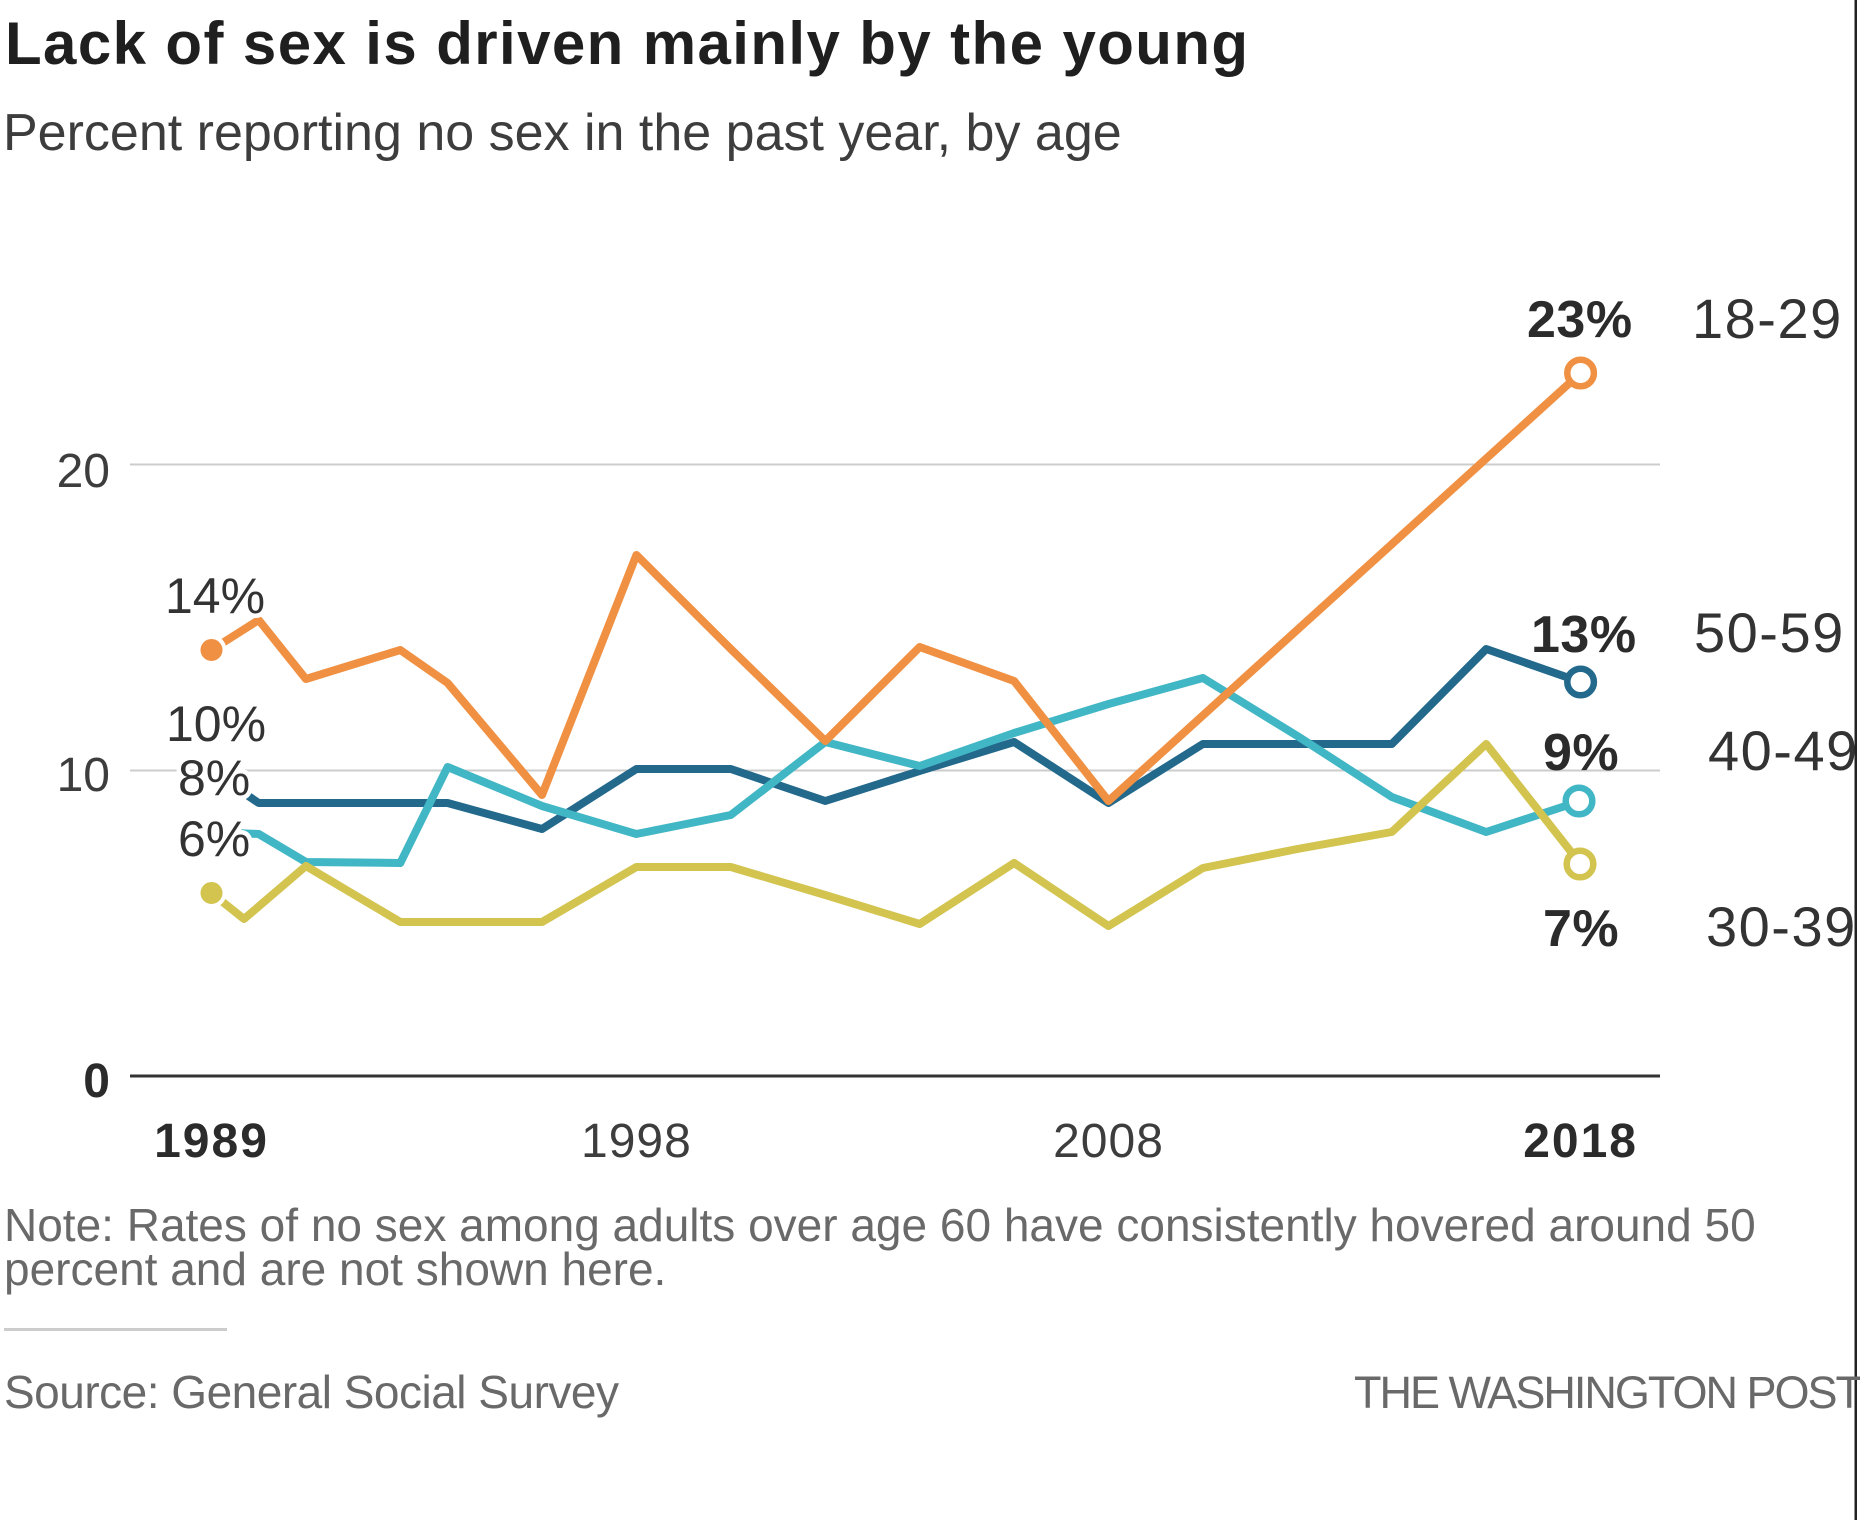  What do you see at coordinates (1767, 318) in the screenshot?
I see `svg-text: 18-29` at bounding box center [1767, 318].